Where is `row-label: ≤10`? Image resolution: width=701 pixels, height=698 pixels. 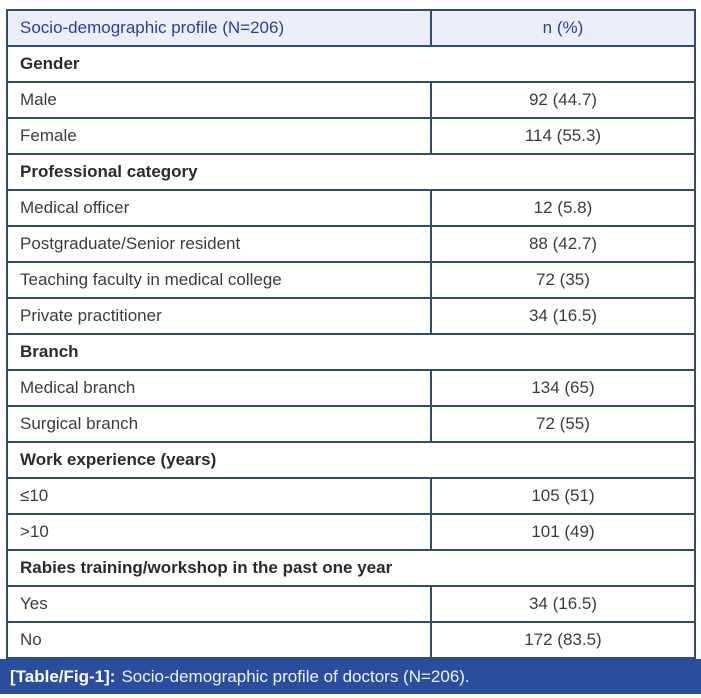 row-label: ≤10 is located at coordinates (219, 496).